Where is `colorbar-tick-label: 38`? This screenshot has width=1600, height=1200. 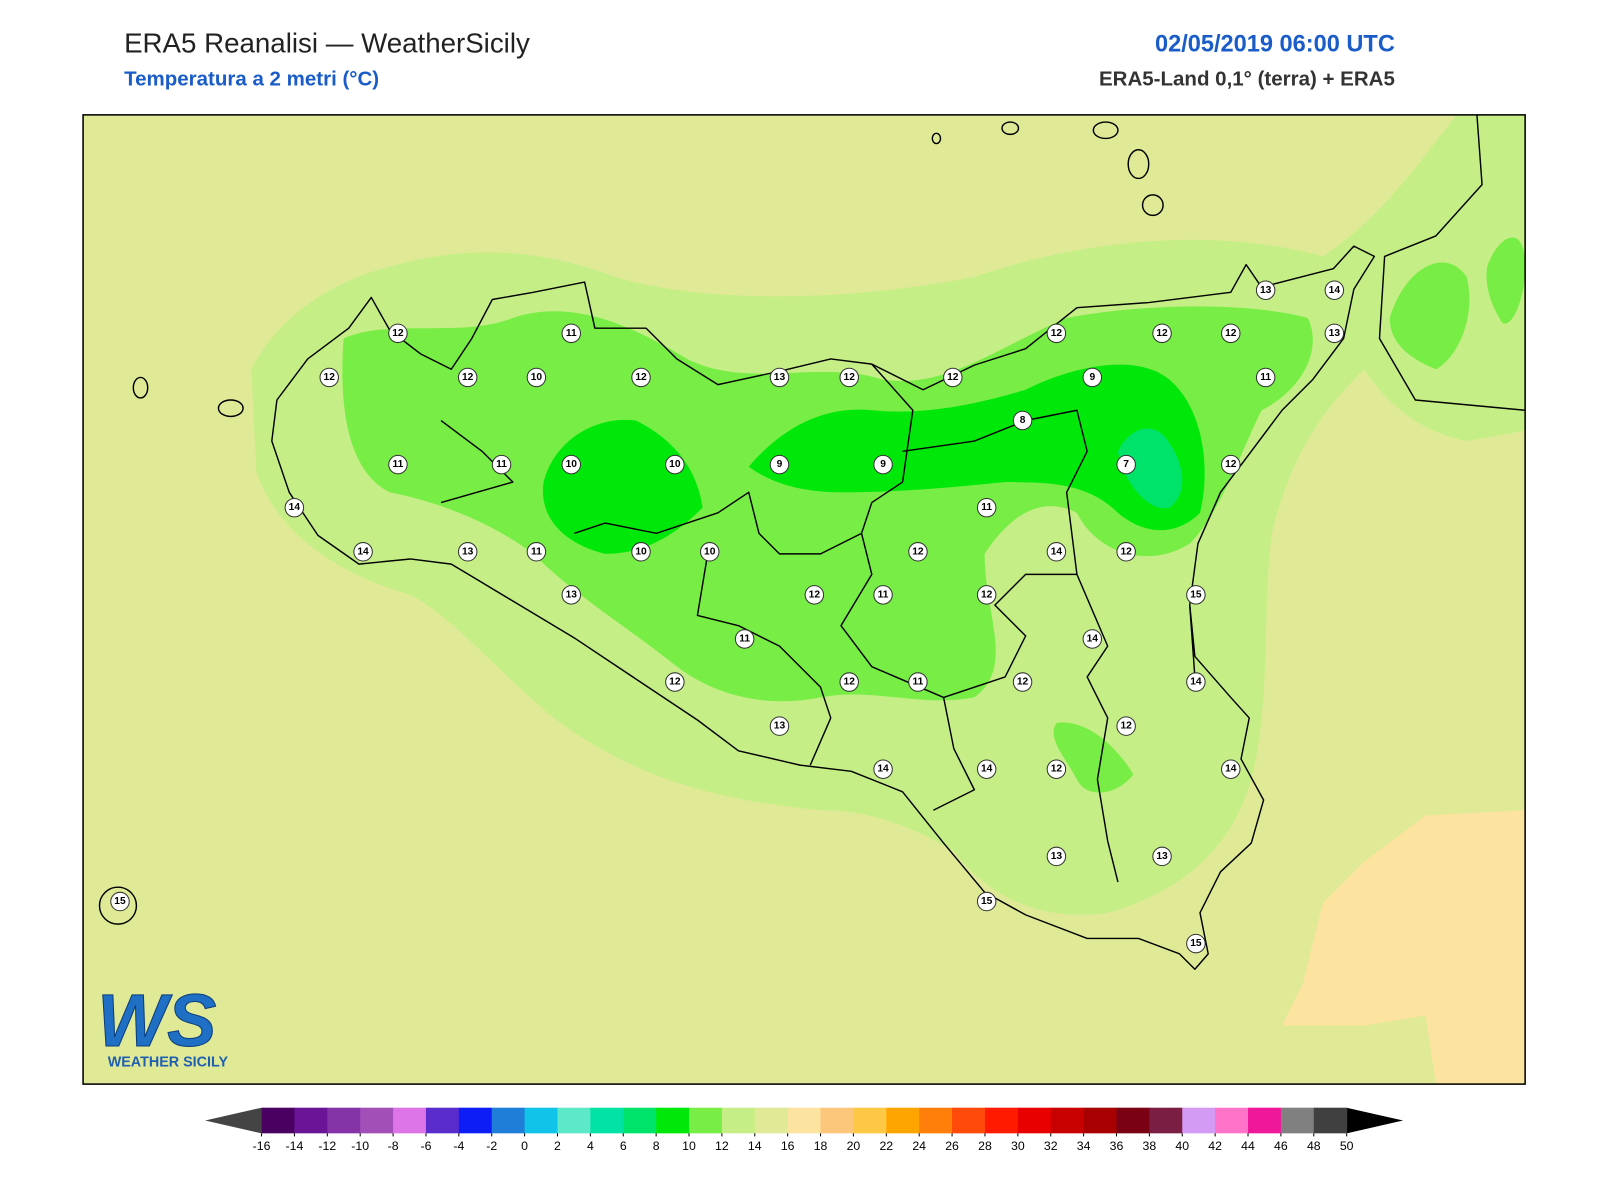 colorbar-tick-label: 38 is located at coordinates (1150, 1146).